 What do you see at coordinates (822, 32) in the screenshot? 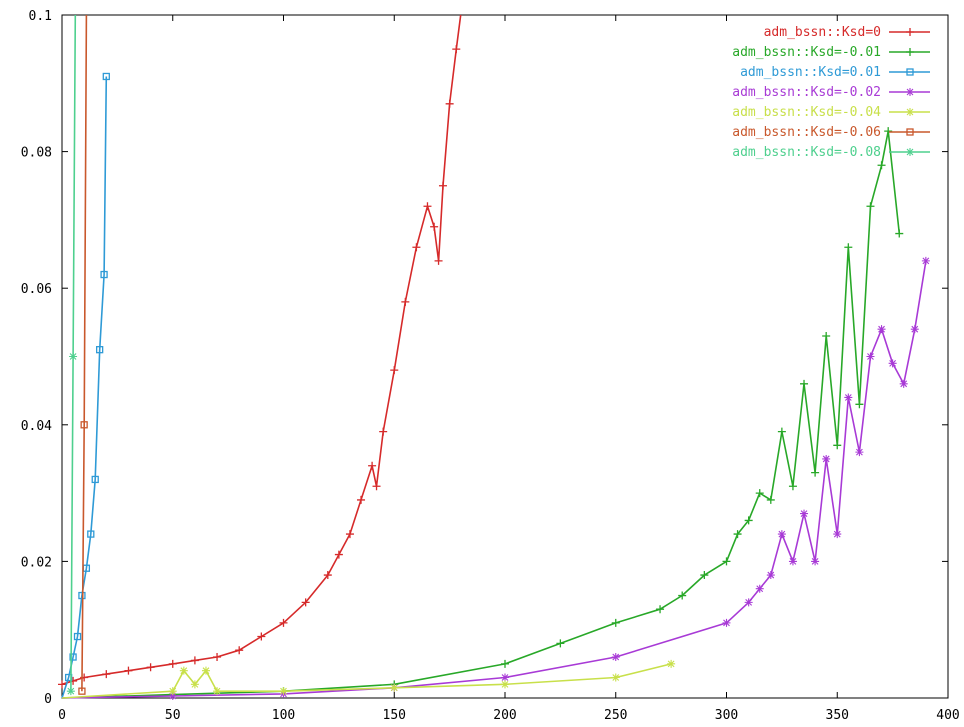
I see `legend-label: adm_bssn::Ksd=0` at bounding box center [822, 32].